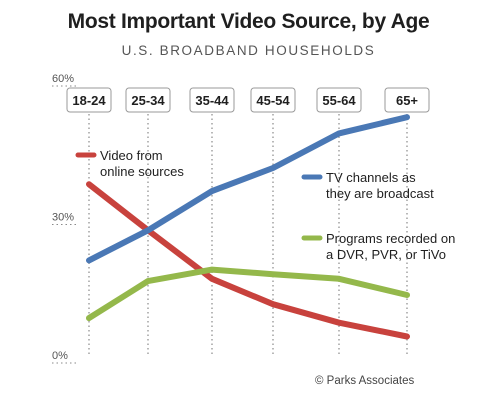 The image size is (497, 400). What do you see at coordinates (248, 50) in the screenshot?
I see `chart-subtitle: U.S. BROADBAND HOUSEHOLDS` at bounding box center [248, 50].